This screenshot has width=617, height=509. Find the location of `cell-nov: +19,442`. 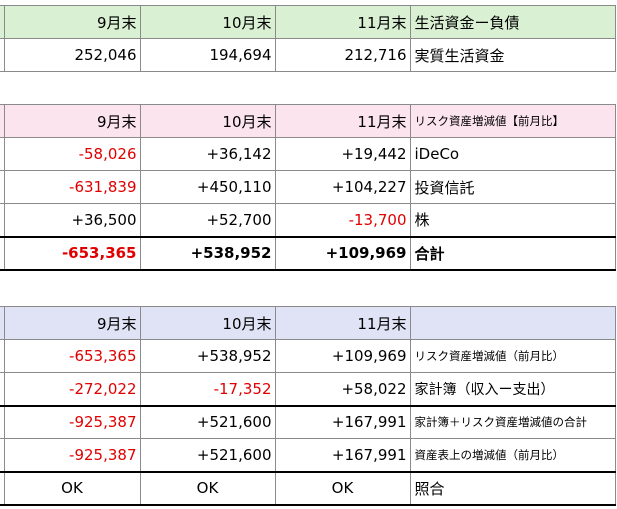

cell-nov: +19,442 is located at coordinates (342, 154).